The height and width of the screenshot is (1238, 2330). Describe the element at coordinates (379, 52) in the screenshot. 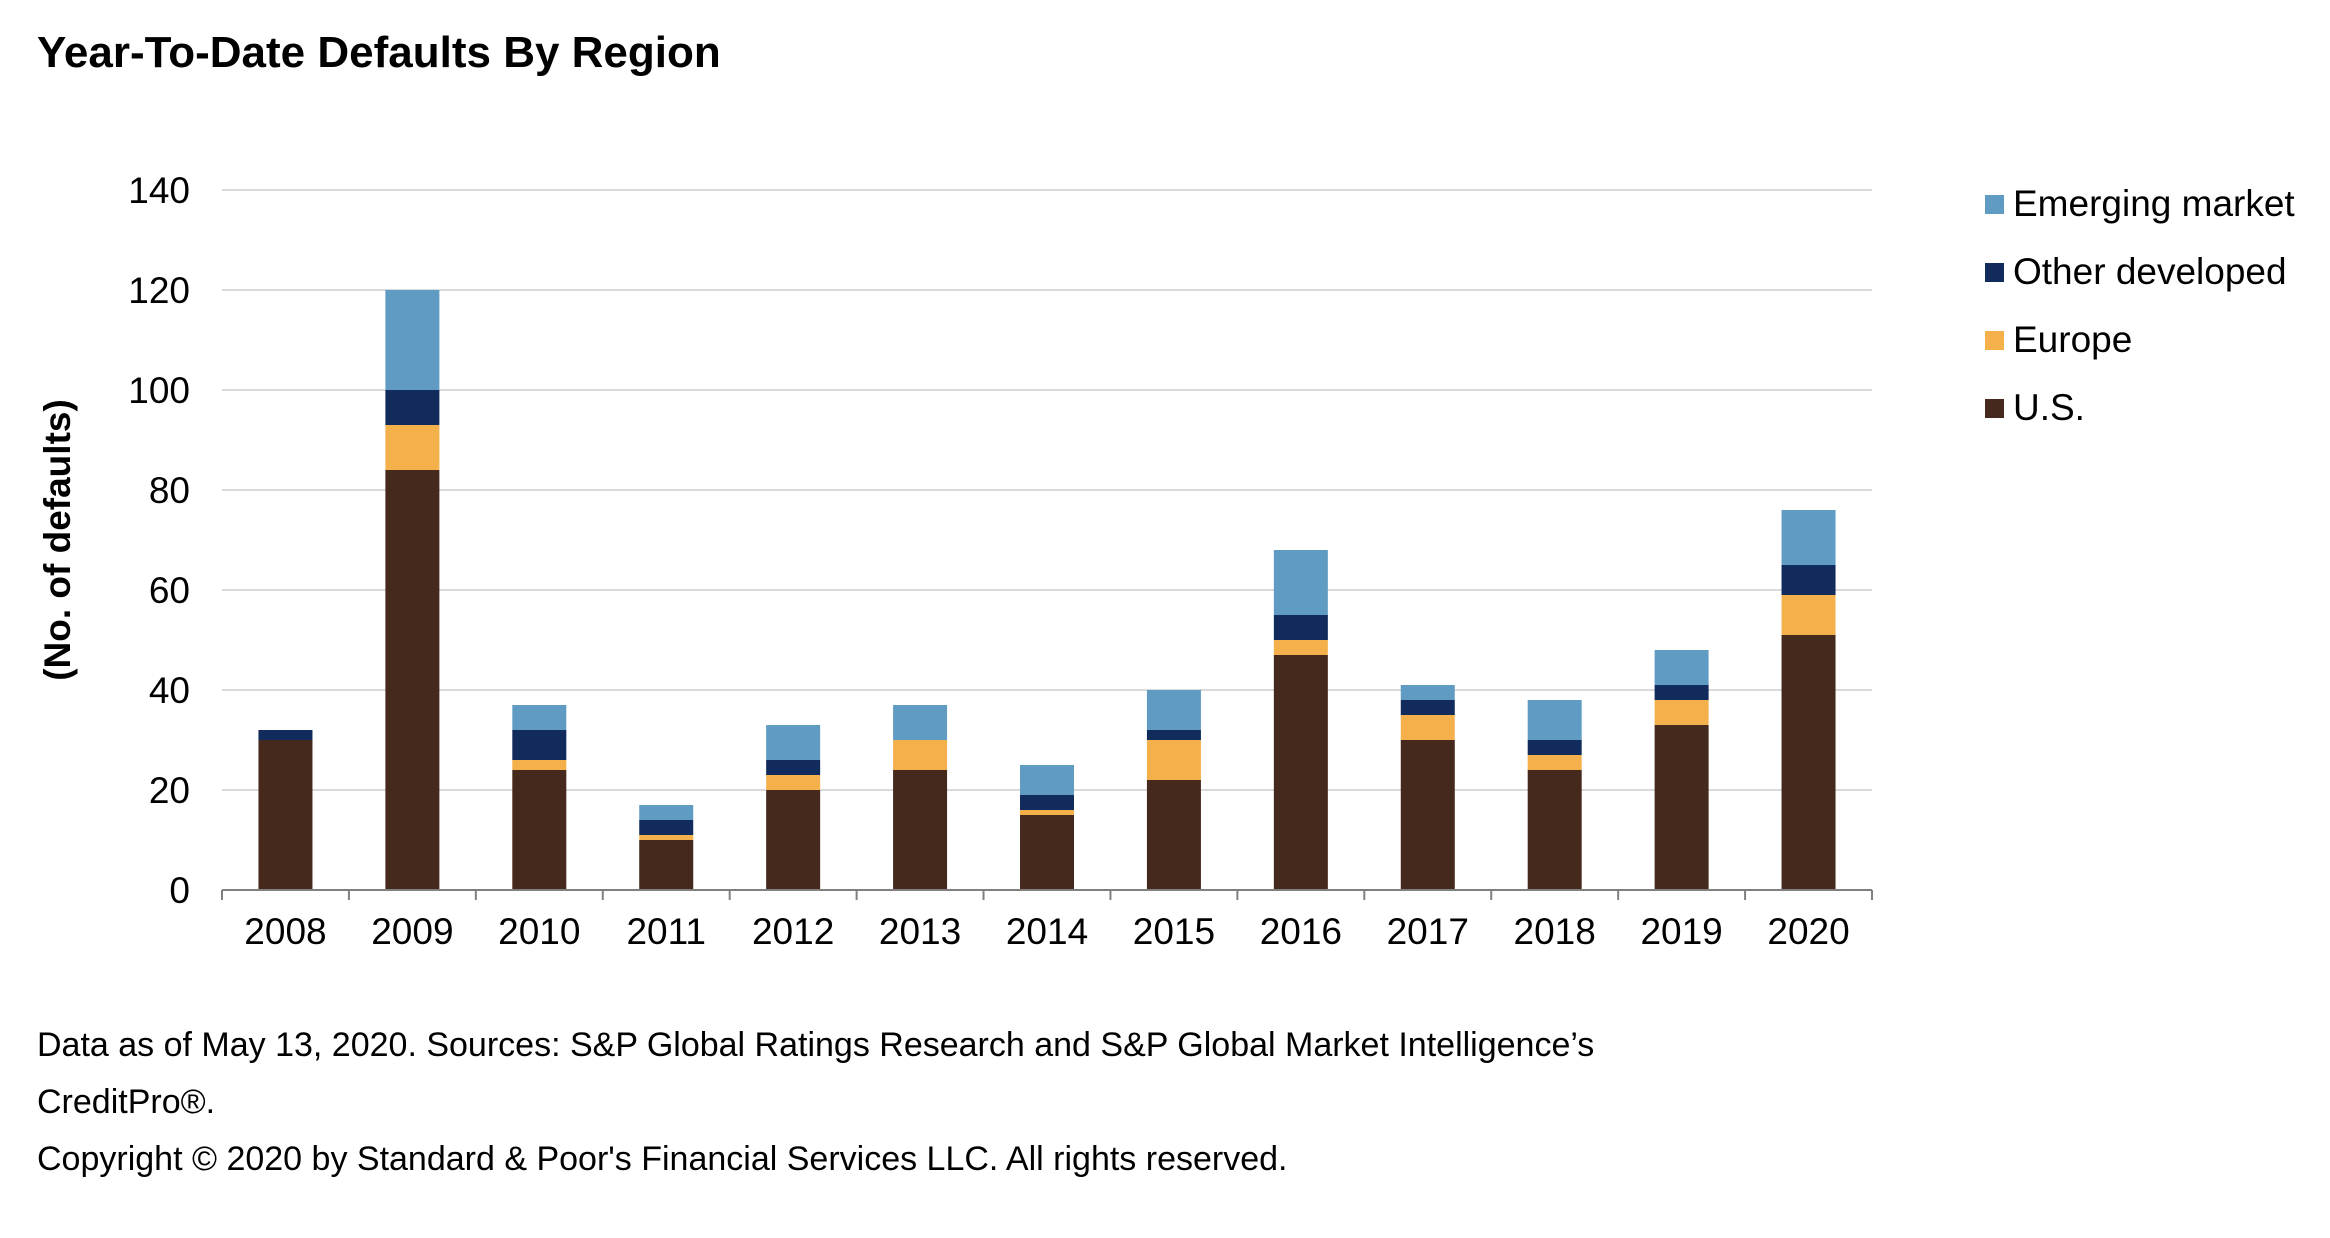

I see `chart-title: Year-To-Date Defaults By Region` at that location.